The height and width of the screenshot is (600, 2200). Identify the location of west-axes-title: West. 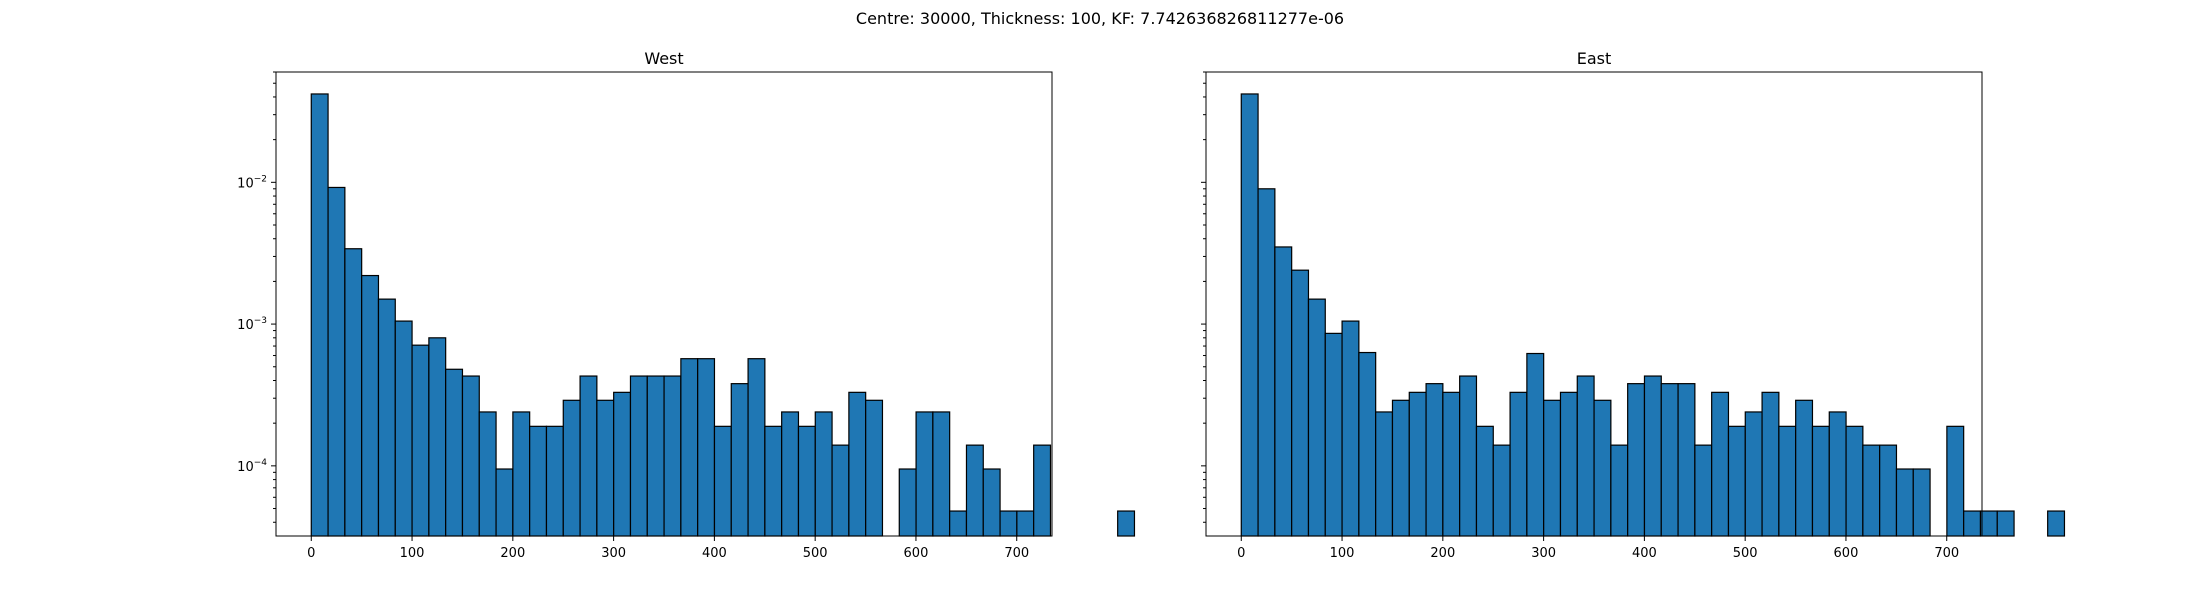
(663, 58).